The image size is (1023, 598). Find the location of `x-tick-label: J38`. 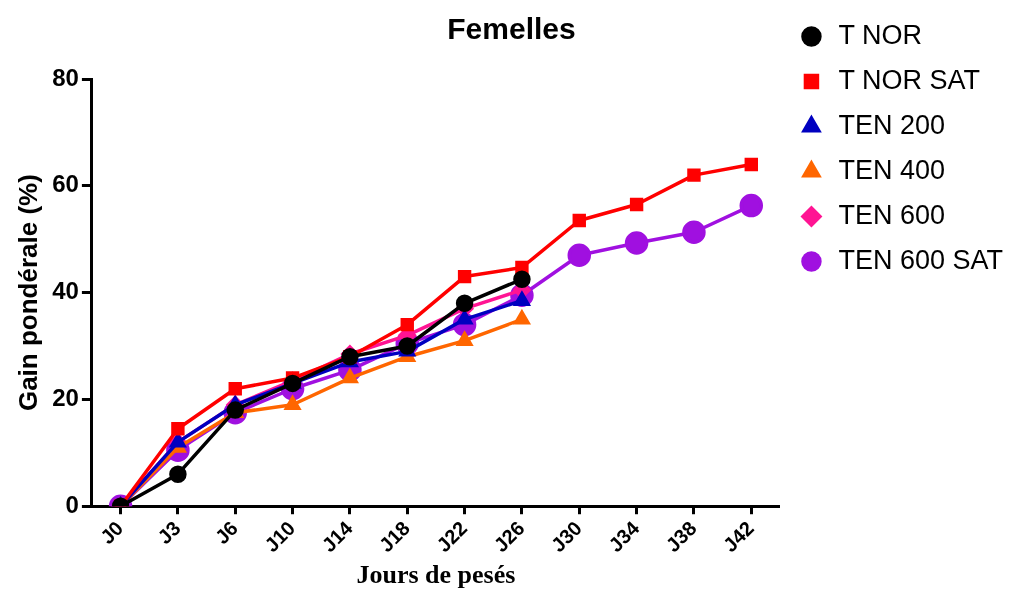

x-tick-label: J38 is located at coordinates (681, 536).